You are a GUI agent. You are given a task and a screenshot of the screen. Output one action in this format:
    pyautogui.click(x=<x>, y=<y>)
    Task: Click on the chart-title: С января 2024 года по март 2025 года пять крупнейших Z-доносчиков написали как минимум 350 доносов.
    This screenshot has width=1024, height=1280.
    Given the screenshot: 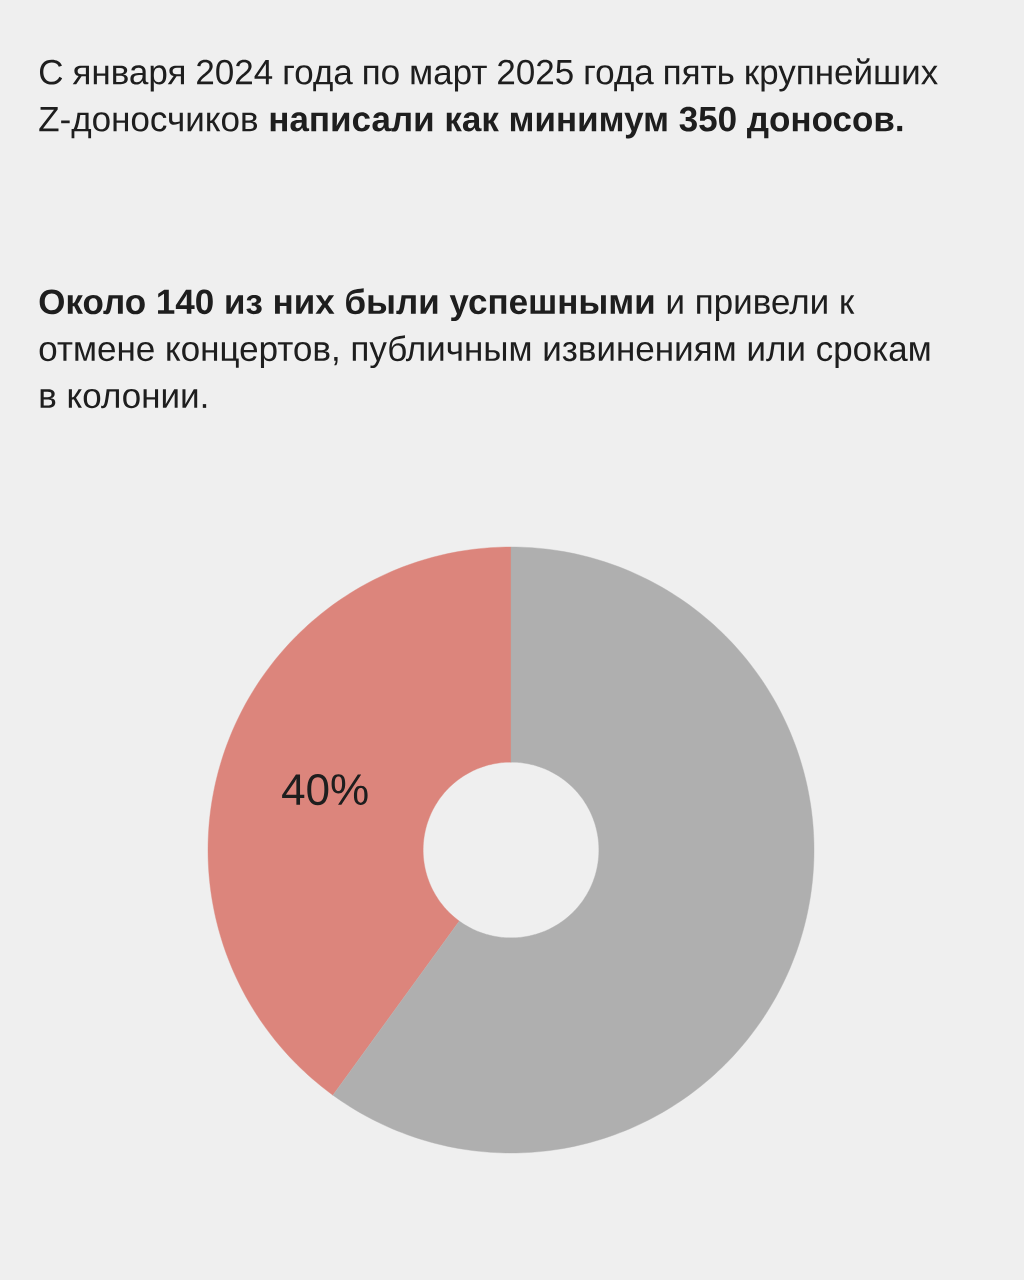 What is the action you would take?
    pyautogui.click(x=488, y=98)
    